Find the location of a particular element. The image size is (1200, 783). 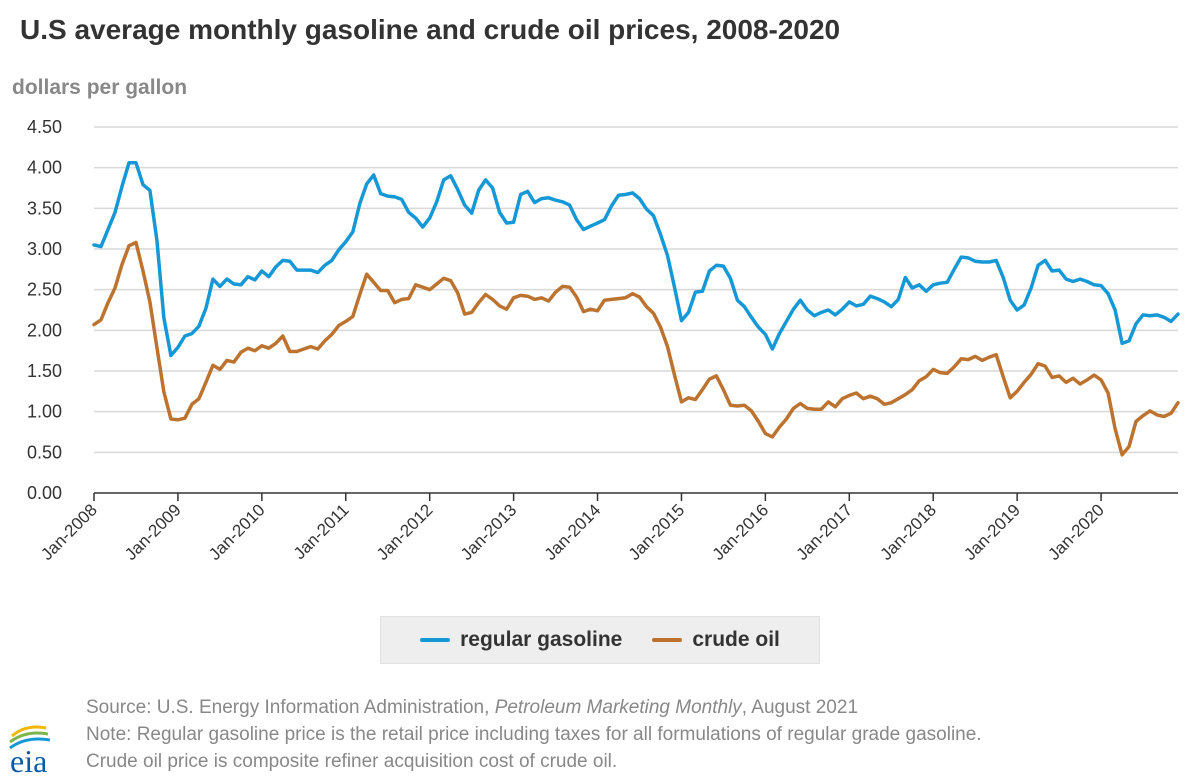

eia-logo-mark: eia is located at coordinates (30, 752).